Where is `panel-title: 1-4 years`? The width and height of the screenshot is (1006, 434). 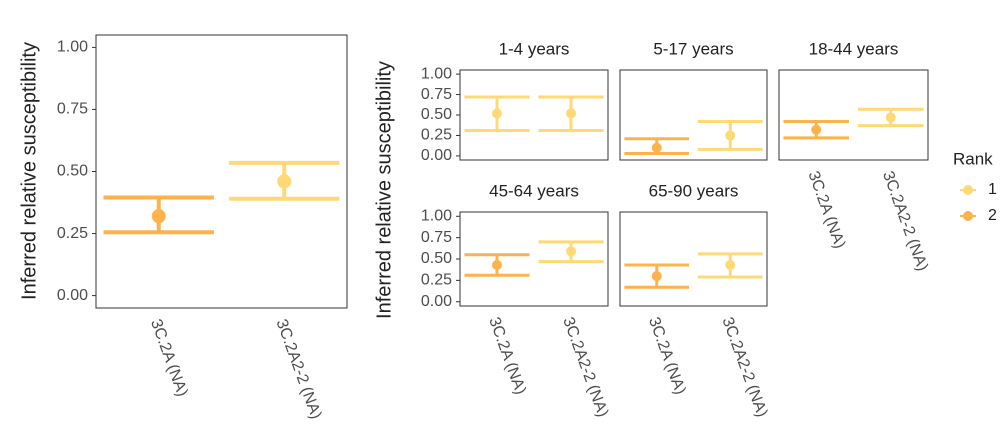 panel-title: 1-4 years is located at coordinates (534, 48).